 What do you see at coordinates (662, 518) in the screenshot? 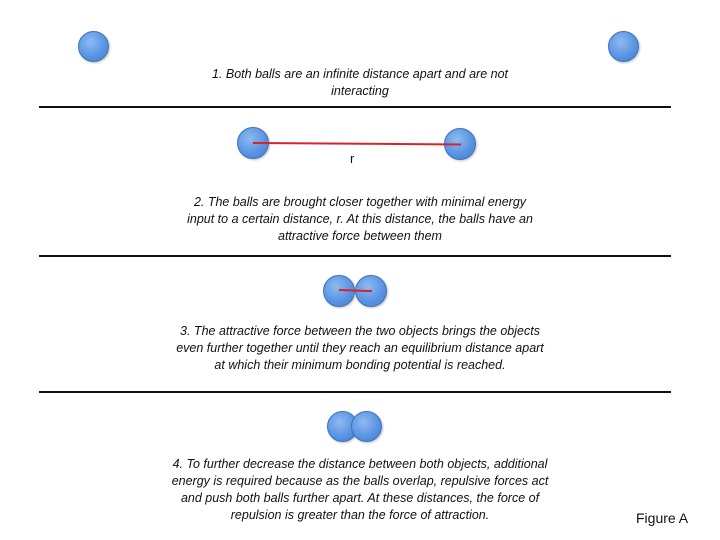
I see `figure-label: Figure A` at bounding box center [662, 518].